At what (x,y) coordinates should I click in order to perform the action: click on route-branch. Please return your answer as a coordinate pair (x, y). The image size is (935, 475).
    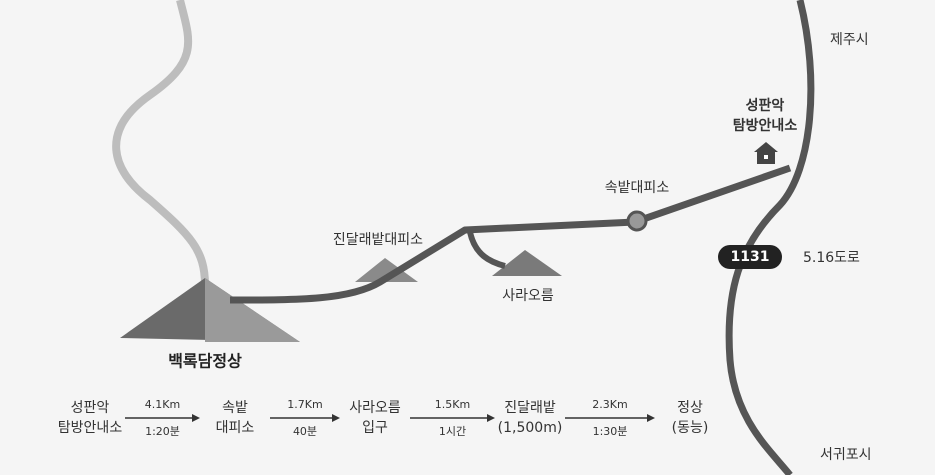
    Looking at the image, I should click on (486, 250).